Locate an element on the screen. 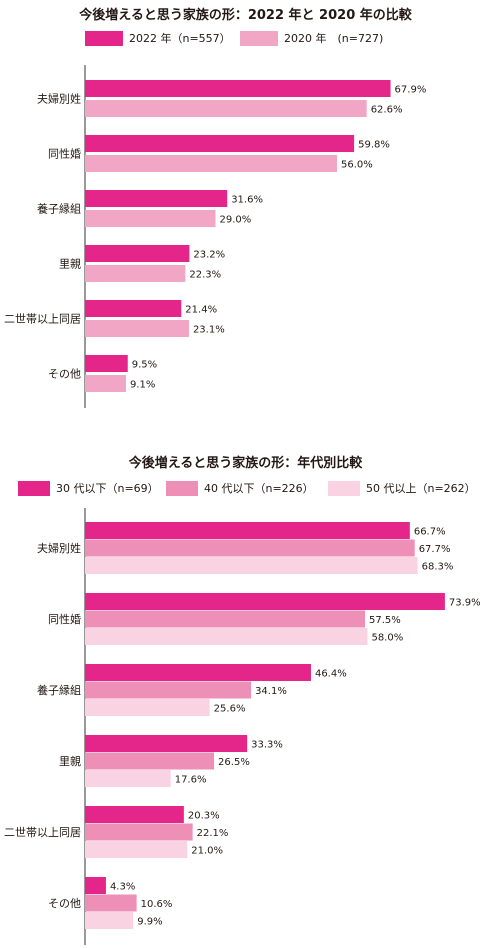 Image resolution: width=491 pixels, height=948 pixels. legend-label: 50 代以上（n=262） is located at coordinates (421, 488).